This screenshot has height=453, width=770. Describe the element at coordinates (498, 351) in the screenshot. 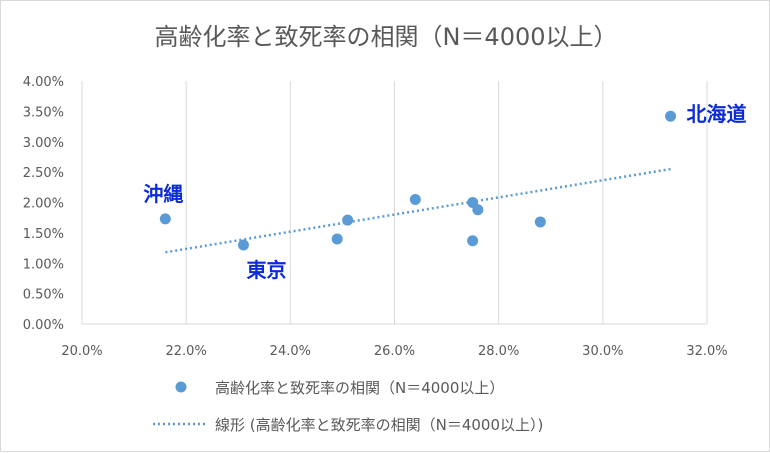

I see `x-tick-label: 28.0%` at that location.